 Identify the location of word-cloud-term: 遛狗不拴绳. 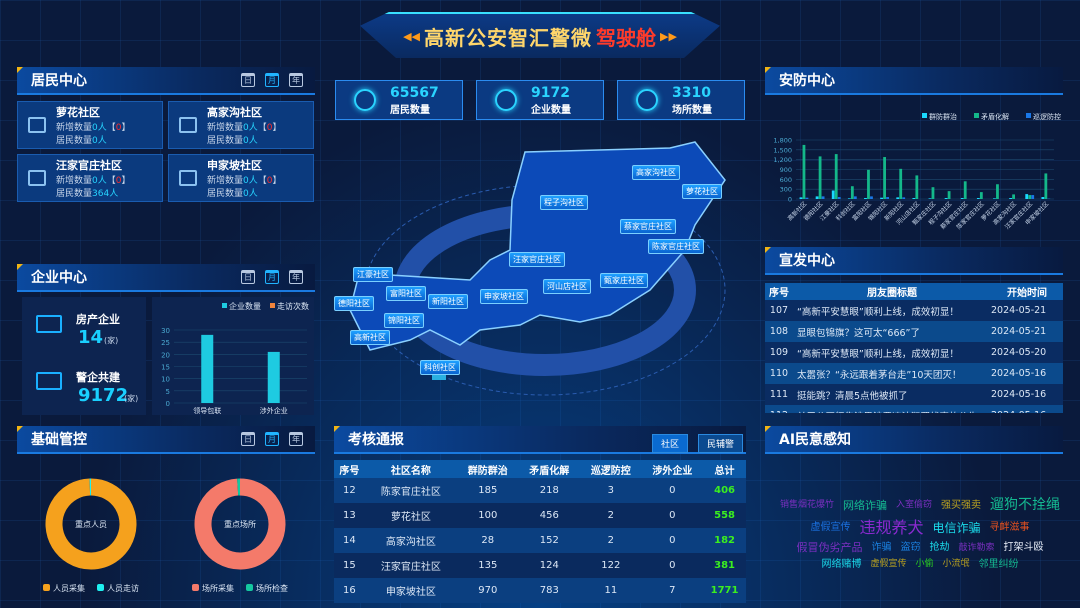
(1025, 505).